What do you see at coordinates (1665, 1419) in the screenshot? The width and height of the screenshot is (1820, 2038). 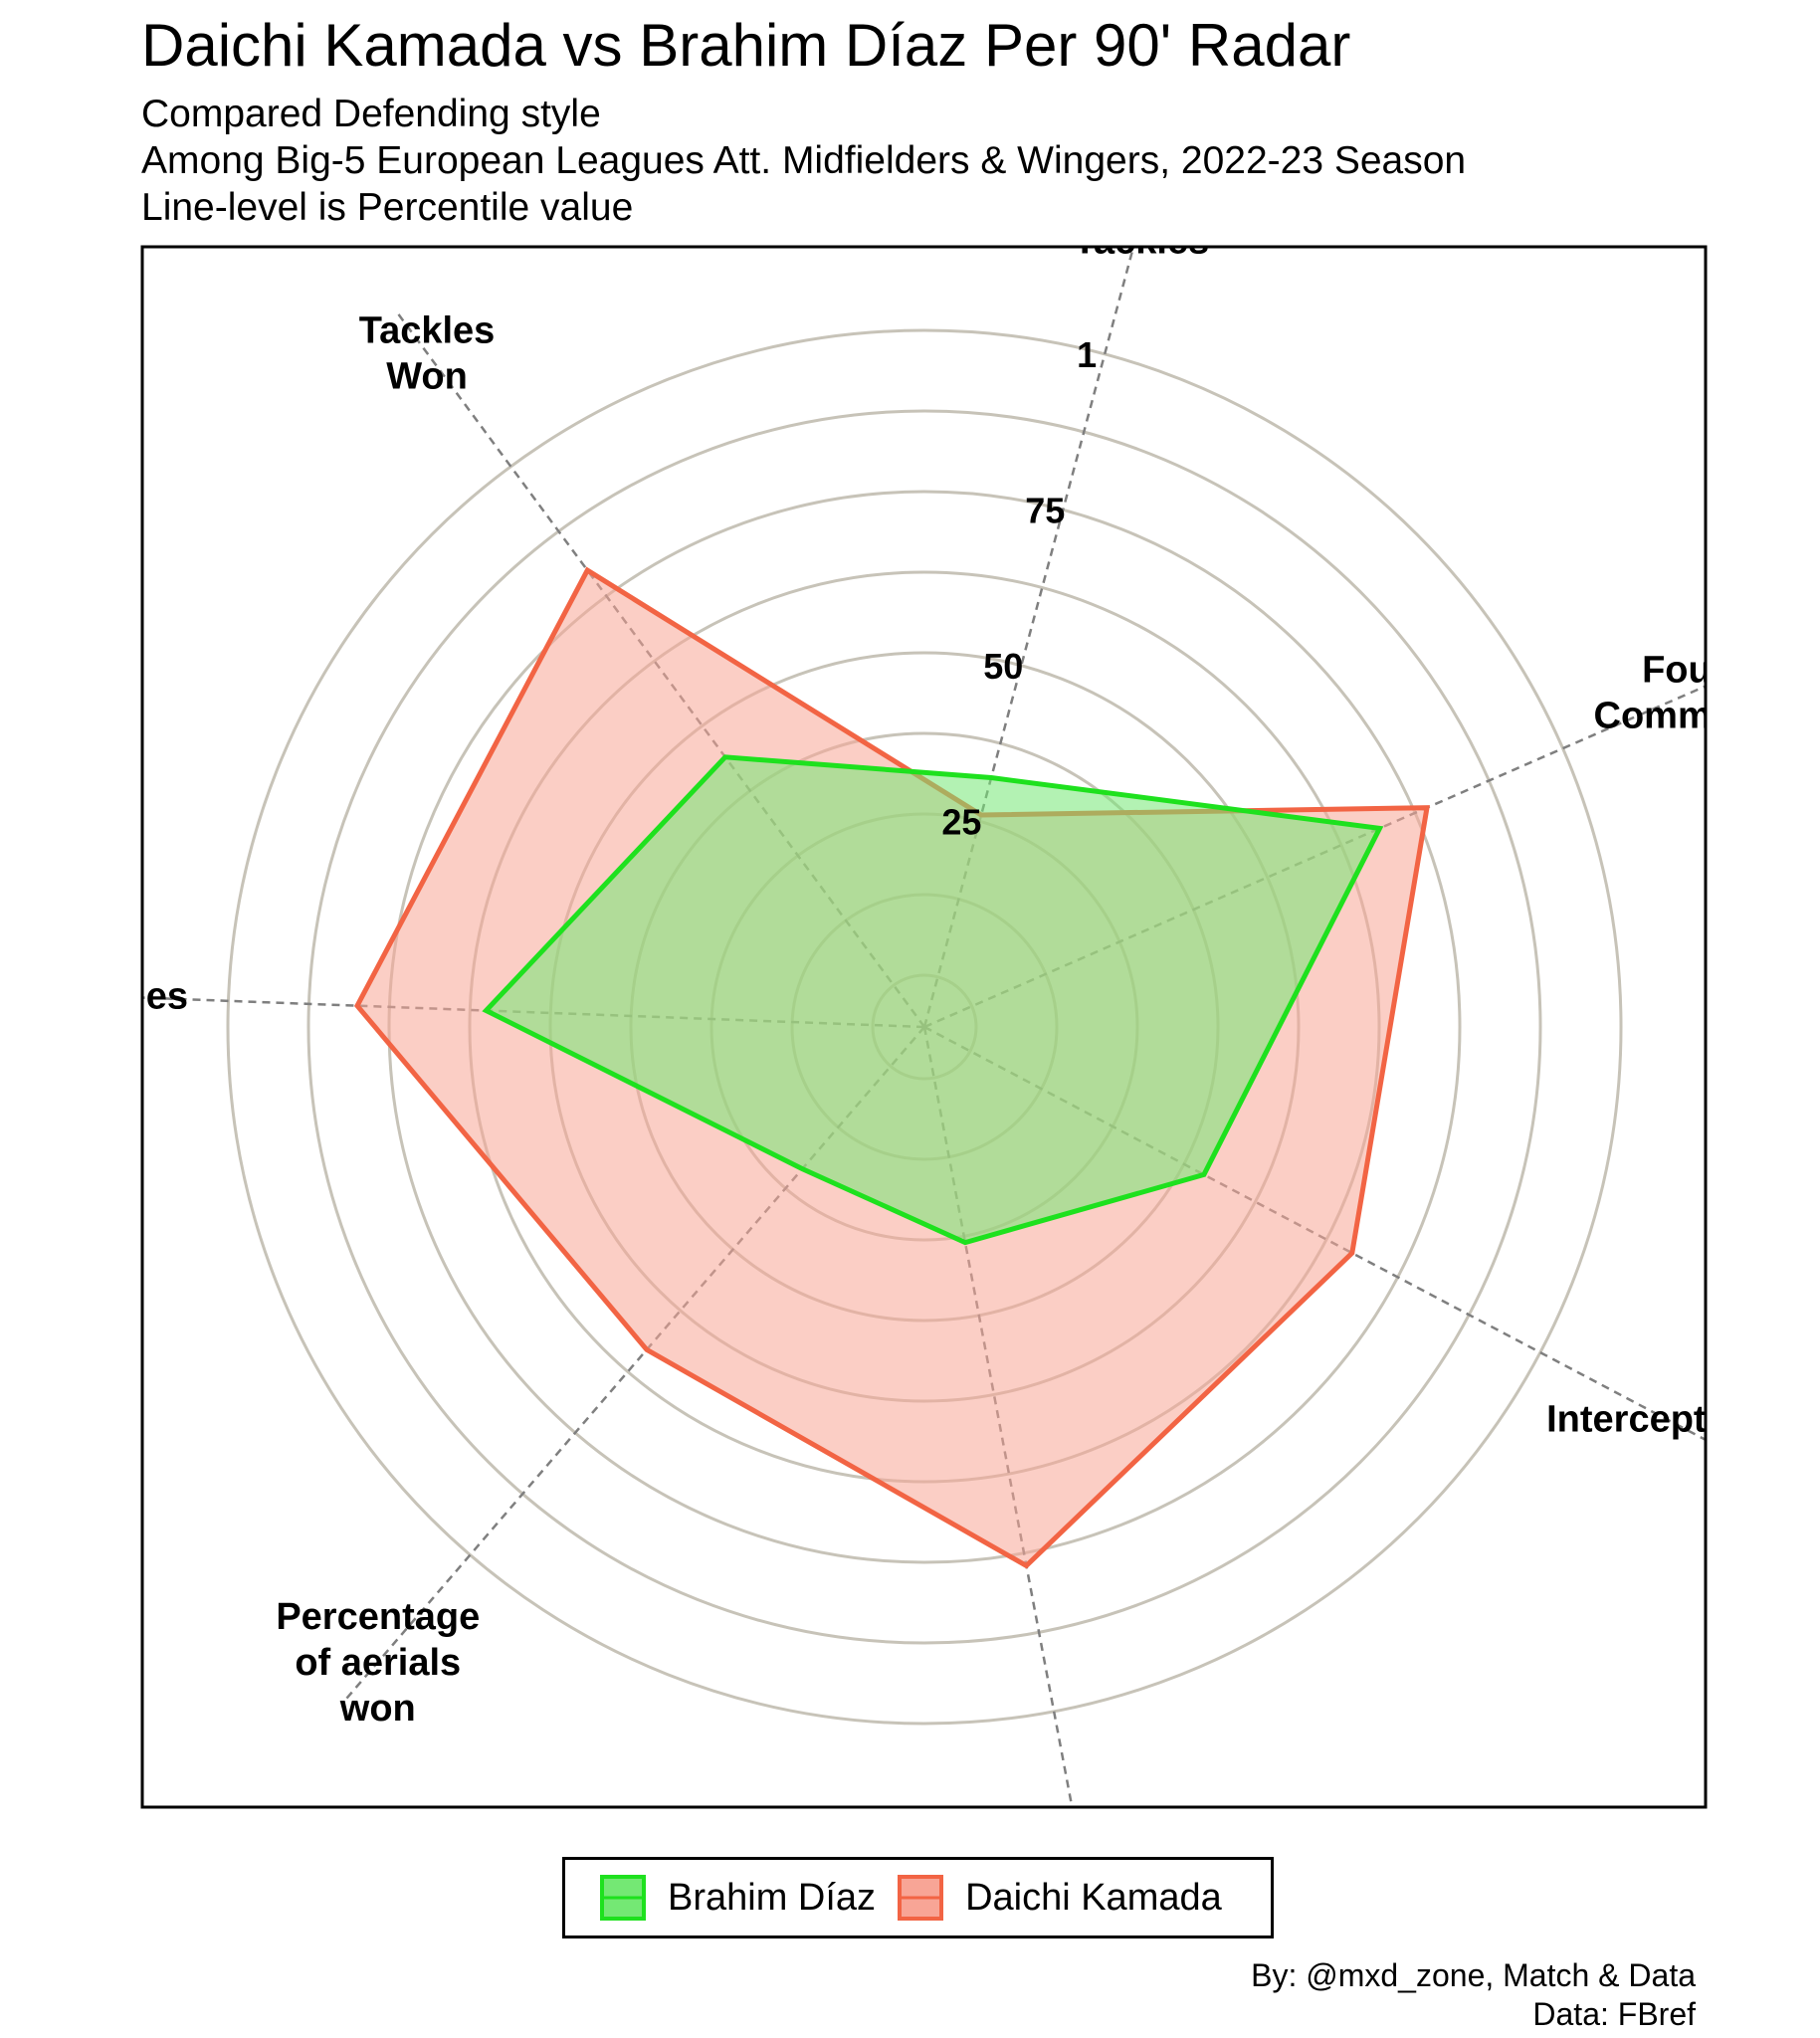 I see `axis-label: Interceptions` at bounding box center [1665, 1419].